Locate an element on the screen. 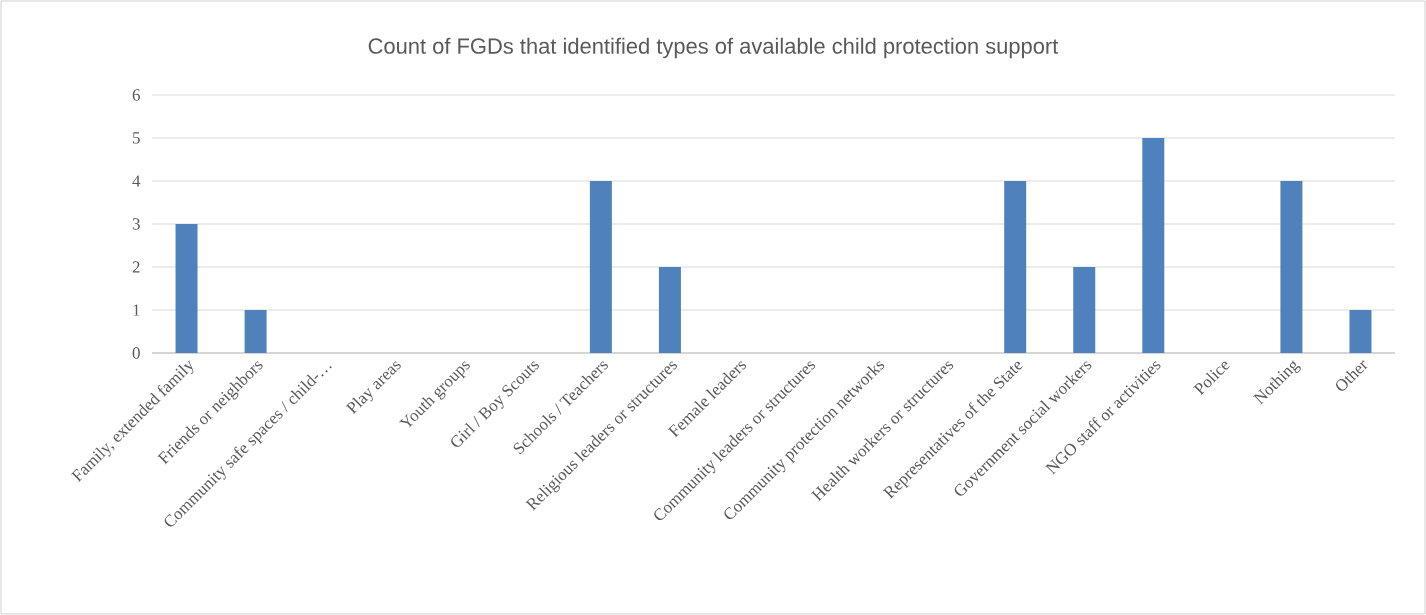 This screenshot has width=1426, height=615. y-tick-label: 6 is located at coordinates (136, 95).